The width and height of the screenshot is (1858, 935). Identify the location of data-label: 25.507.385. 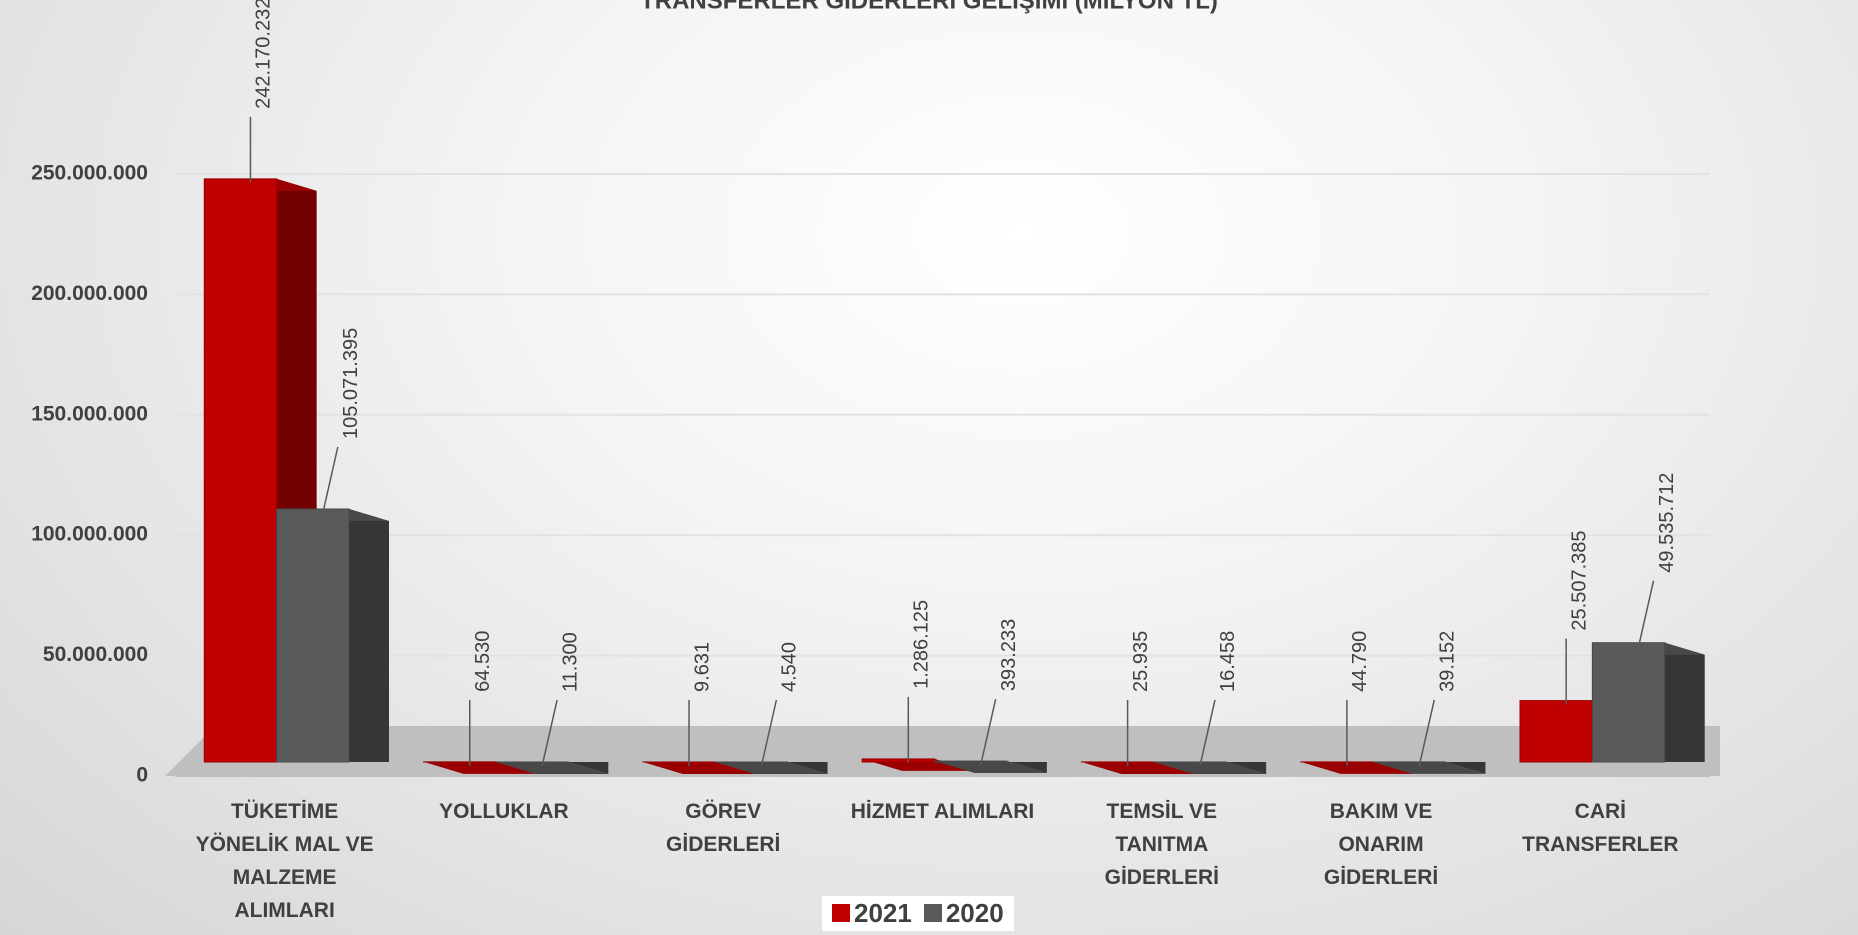
(1579, 580).